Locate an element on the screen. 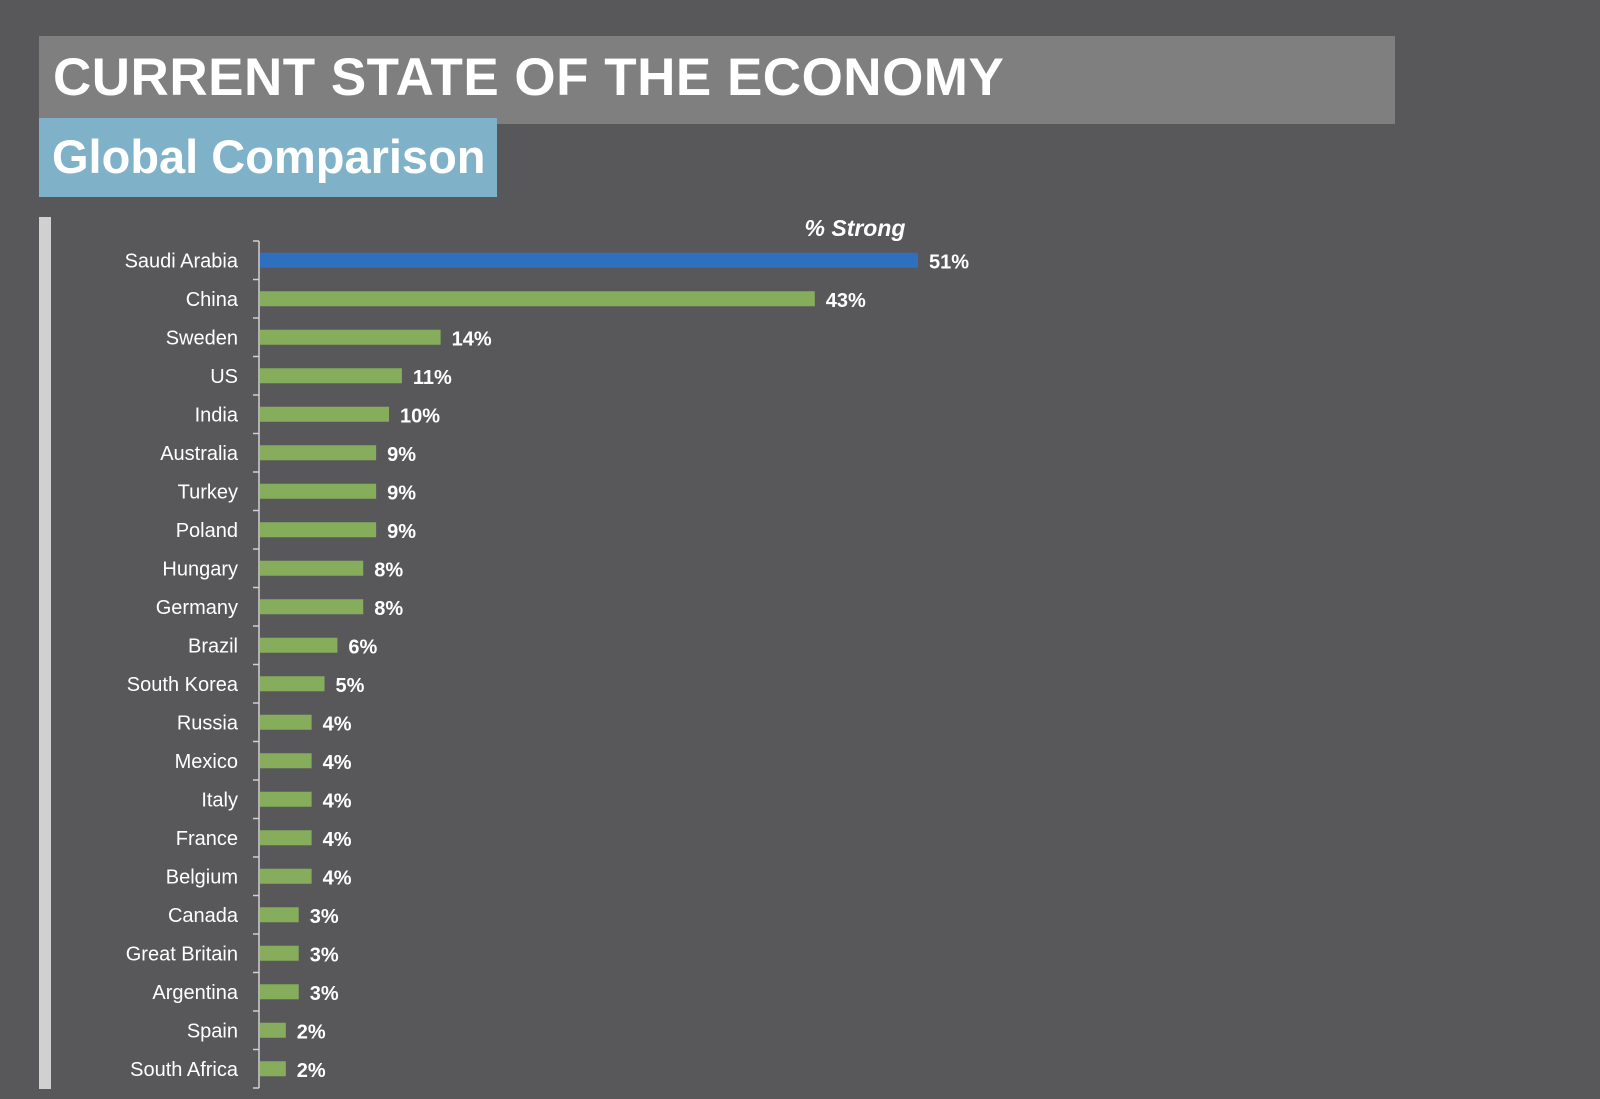 The image size is (1600, 1099). value-label-brazil: 6% is located at coordinates (362, 647).